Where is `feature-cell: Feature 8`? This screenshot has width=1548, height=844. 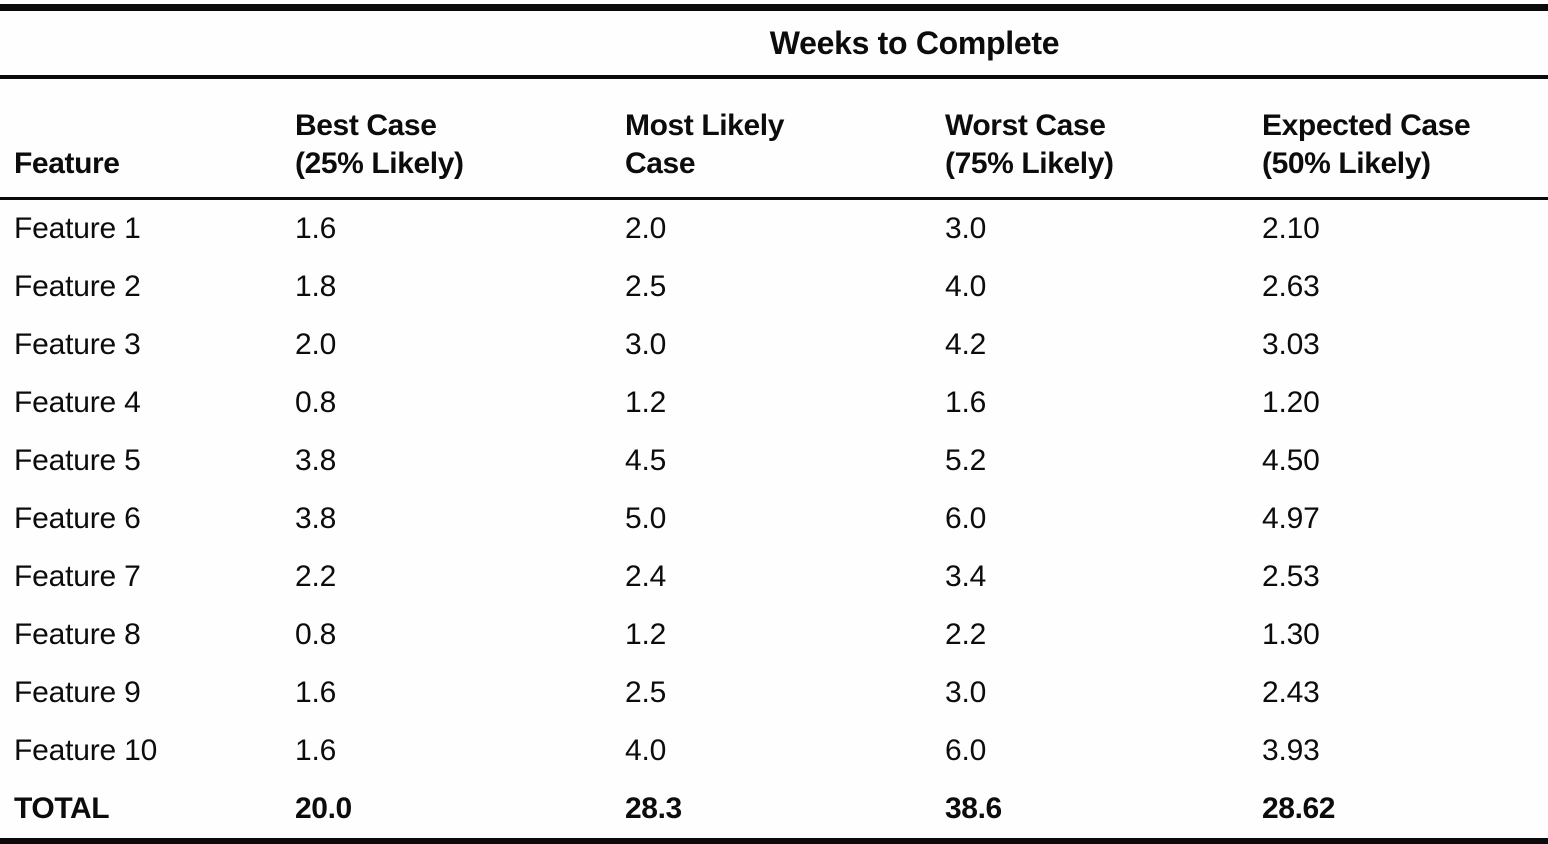
feature-cell: Feature 8 is located at coordinates (77, 634).